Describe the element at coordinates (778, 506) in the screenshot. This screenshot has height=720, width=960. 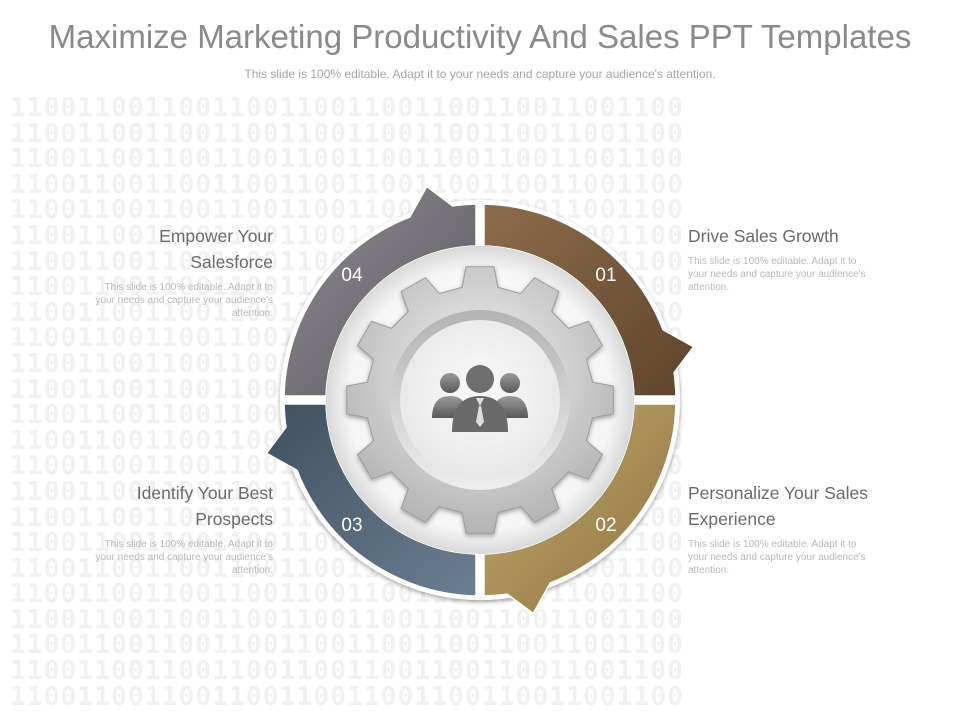
I see `label-02-heading: Personalize Your Sales Experience` at that location.